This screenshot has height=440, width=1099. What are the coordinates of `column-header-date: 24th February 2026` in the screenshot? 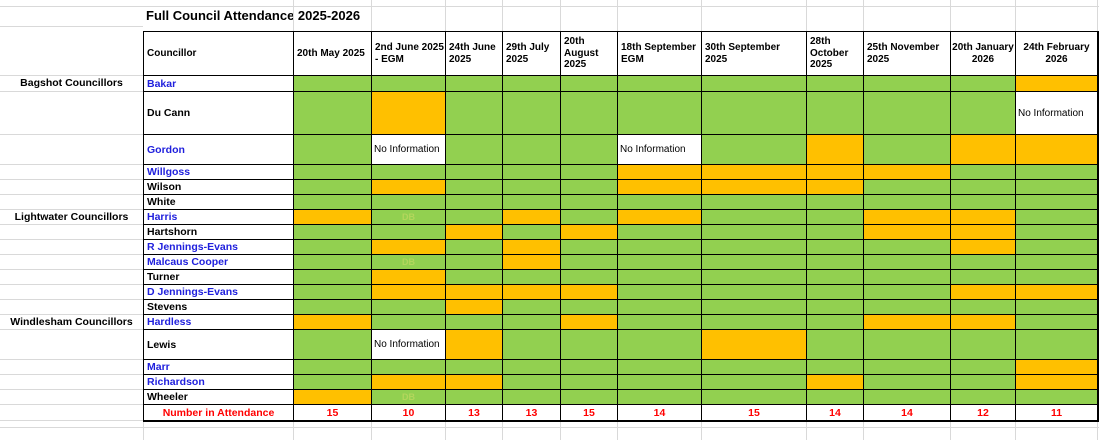 It's located at (1057, 54).